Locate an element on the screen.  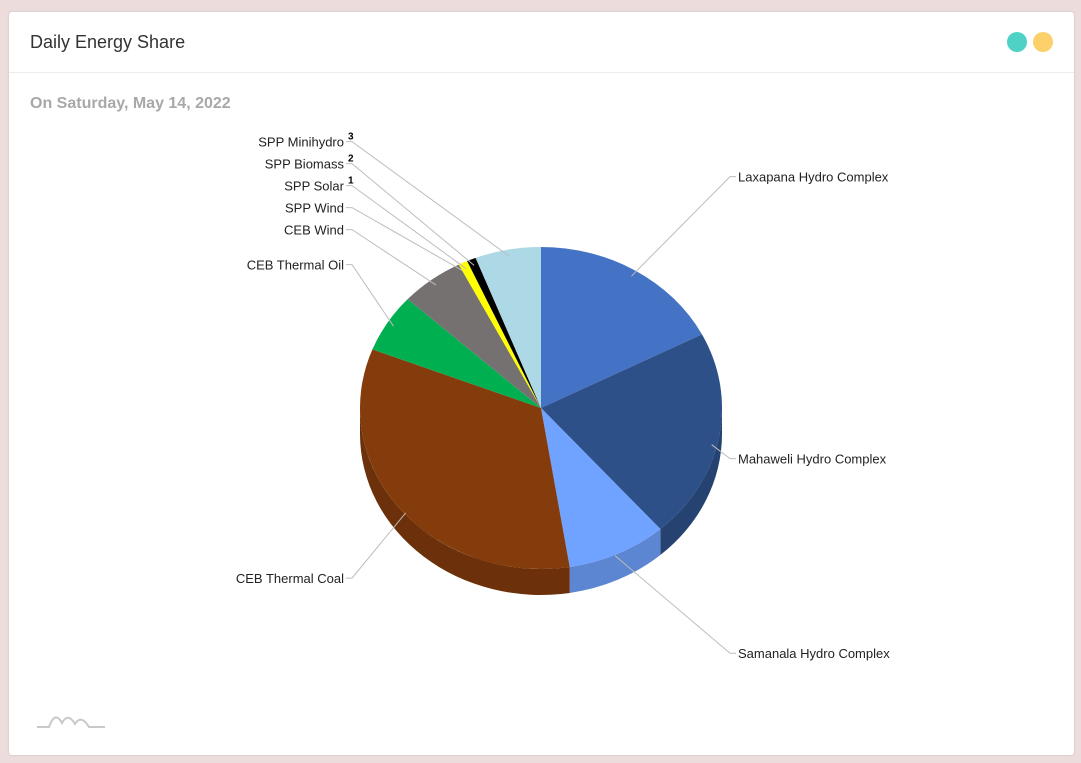
card-title: Daily Energy Share is located at coordinates (108, 42).